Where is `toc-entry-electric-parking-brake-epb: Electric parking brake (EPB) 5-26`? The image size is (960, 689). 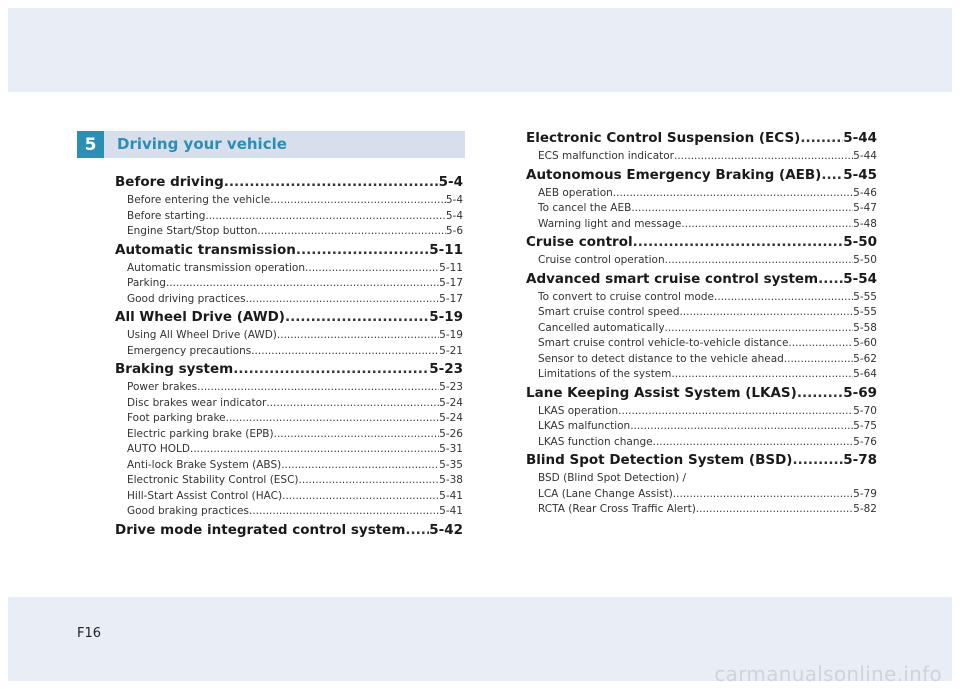 toc-entry-electric-parking-brake-epb: Electric parking brake (EPB) 5-26 is located at coordinates (289, 435).